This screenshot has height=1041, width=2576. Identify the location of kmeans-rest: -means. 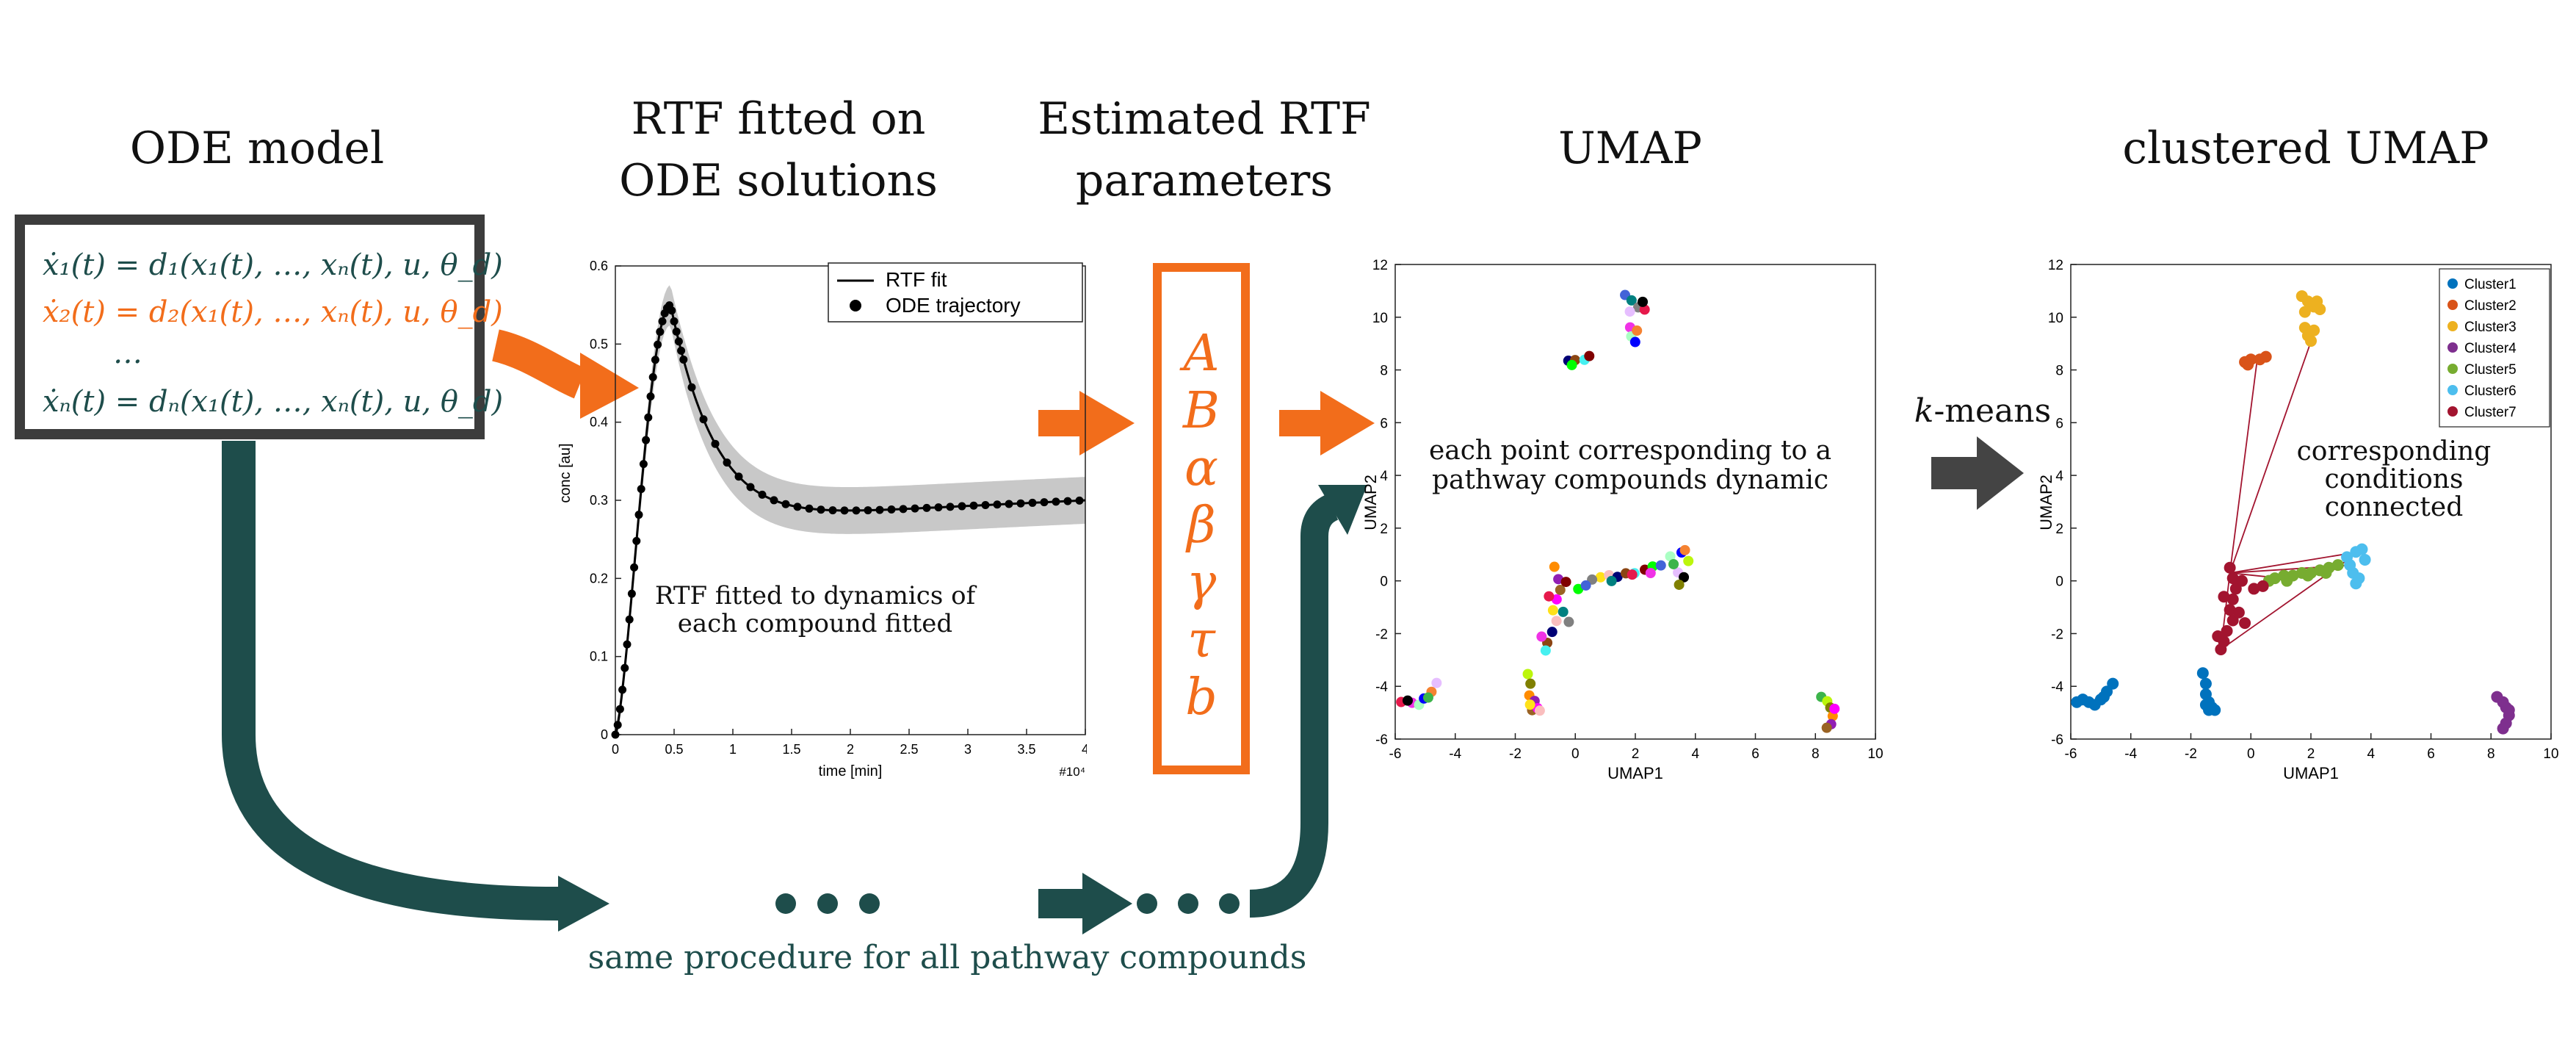
(1992, 411).